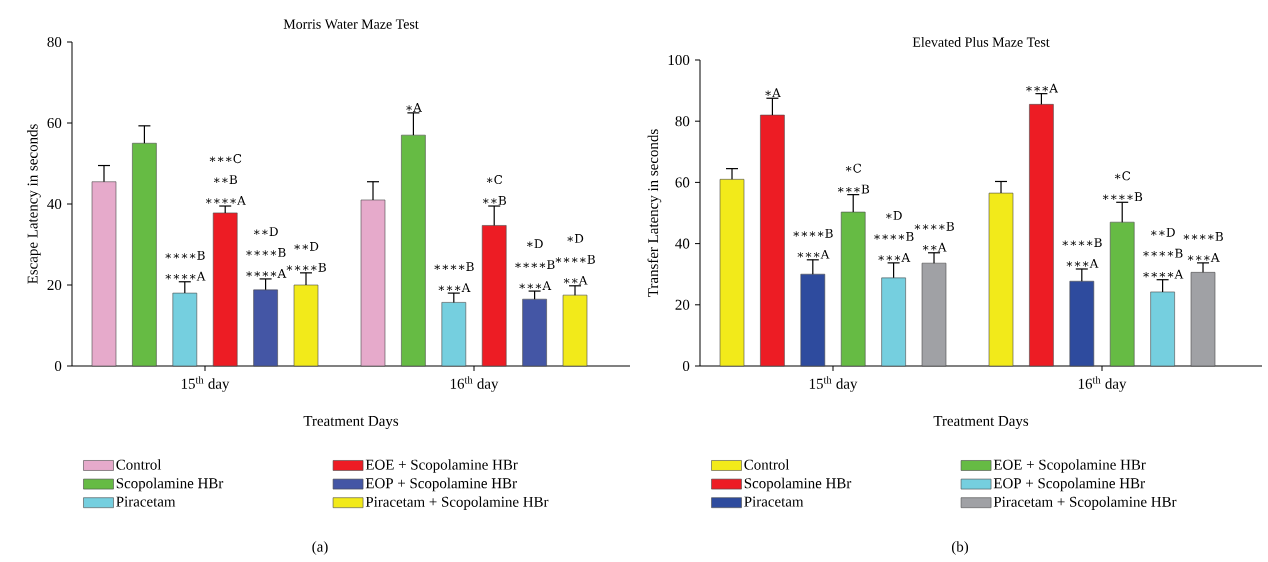  I want to click on data-label: ∗∗∗∗B ∗∗∗∗A, so click(185, 265).